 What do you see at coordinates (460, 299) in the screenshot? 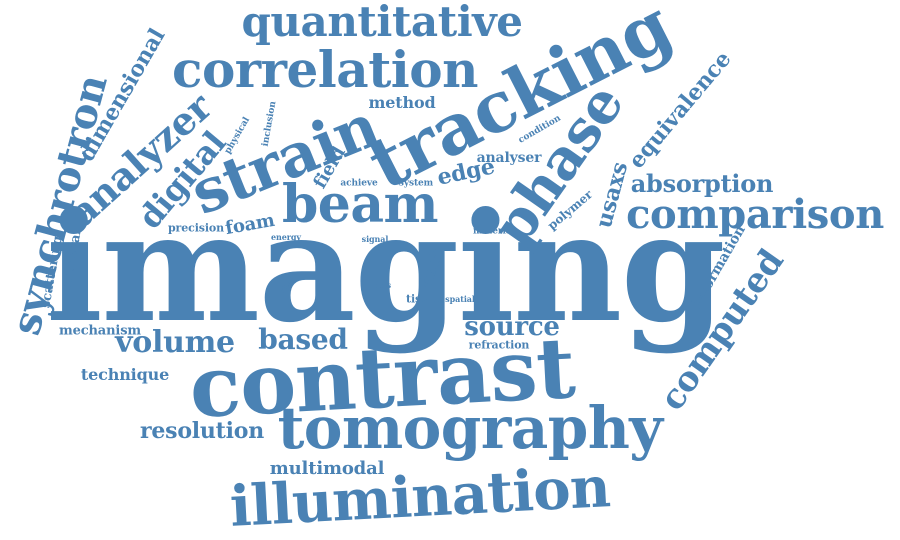
I see `word-spatial: spatial` at bounding box center [460, 299].